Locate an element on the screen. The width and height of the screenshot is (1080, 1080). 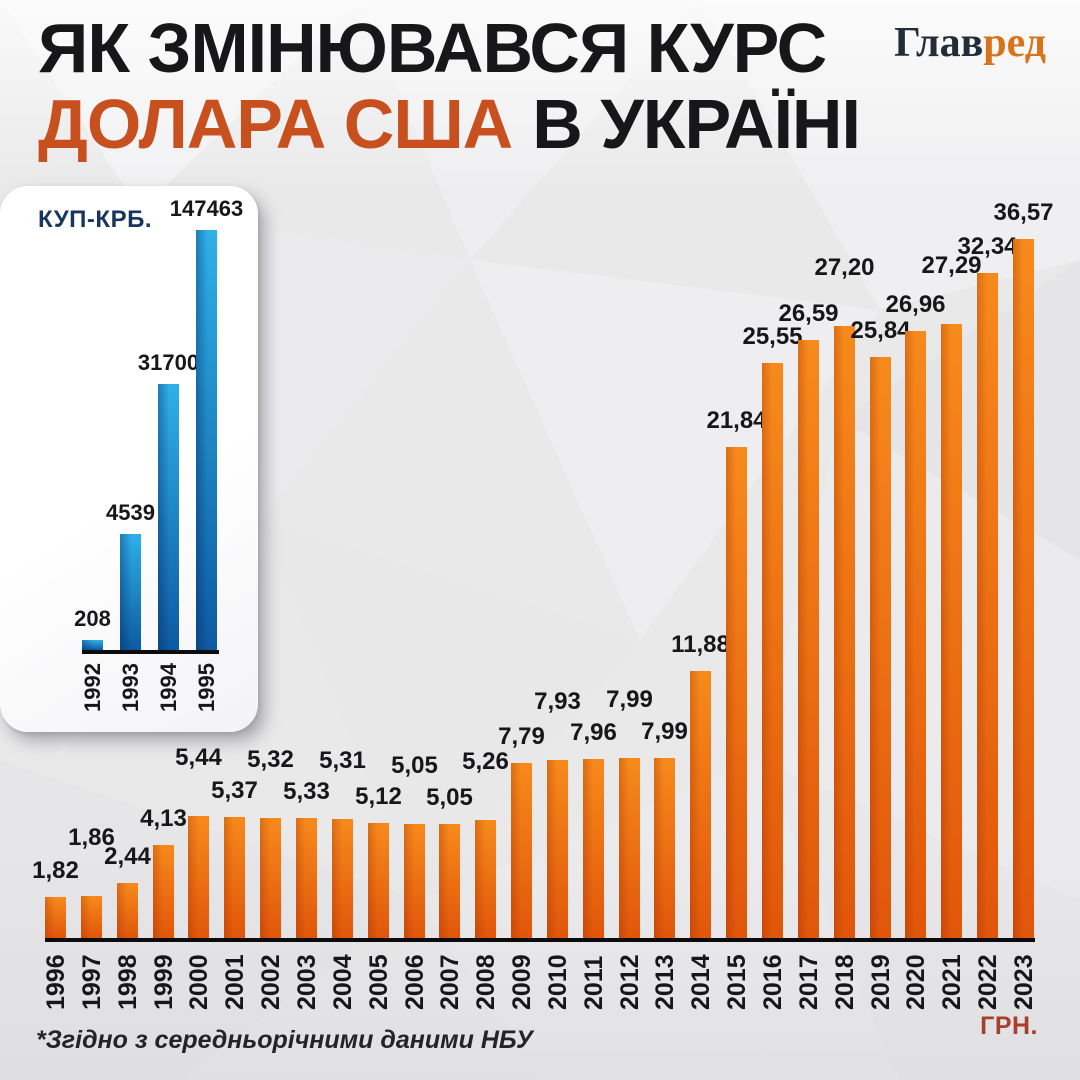
page-title: ЯК ЗМІНЮВАВСЯ КУРС ДОЛАРА США В УКРАЇНІ is located at coordinates (449, 86).